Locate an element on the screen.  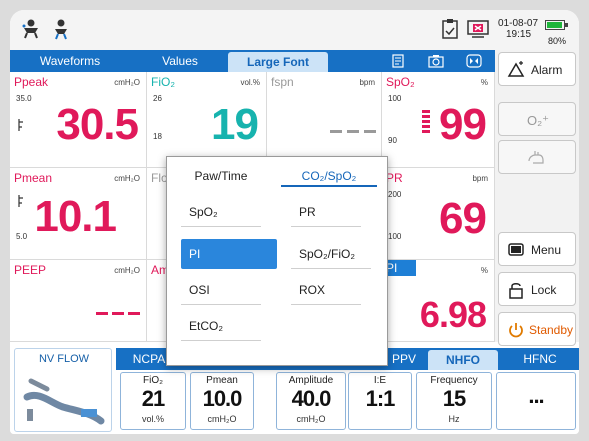
param-peep: PEEP cmH₂O is located at coordinates (78, 301).